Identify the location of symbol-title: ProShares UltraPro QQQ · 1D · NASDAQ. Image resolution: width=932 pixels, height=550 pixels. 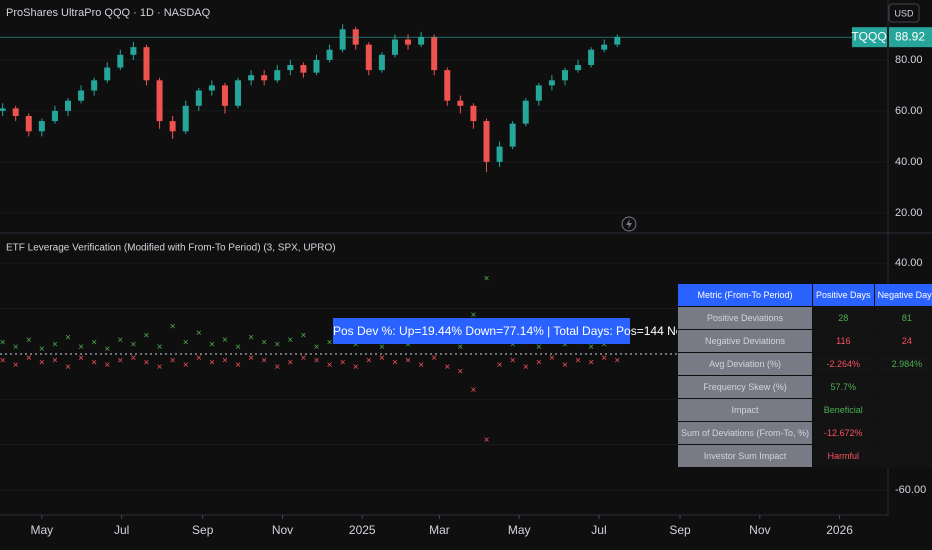
(108, 13).